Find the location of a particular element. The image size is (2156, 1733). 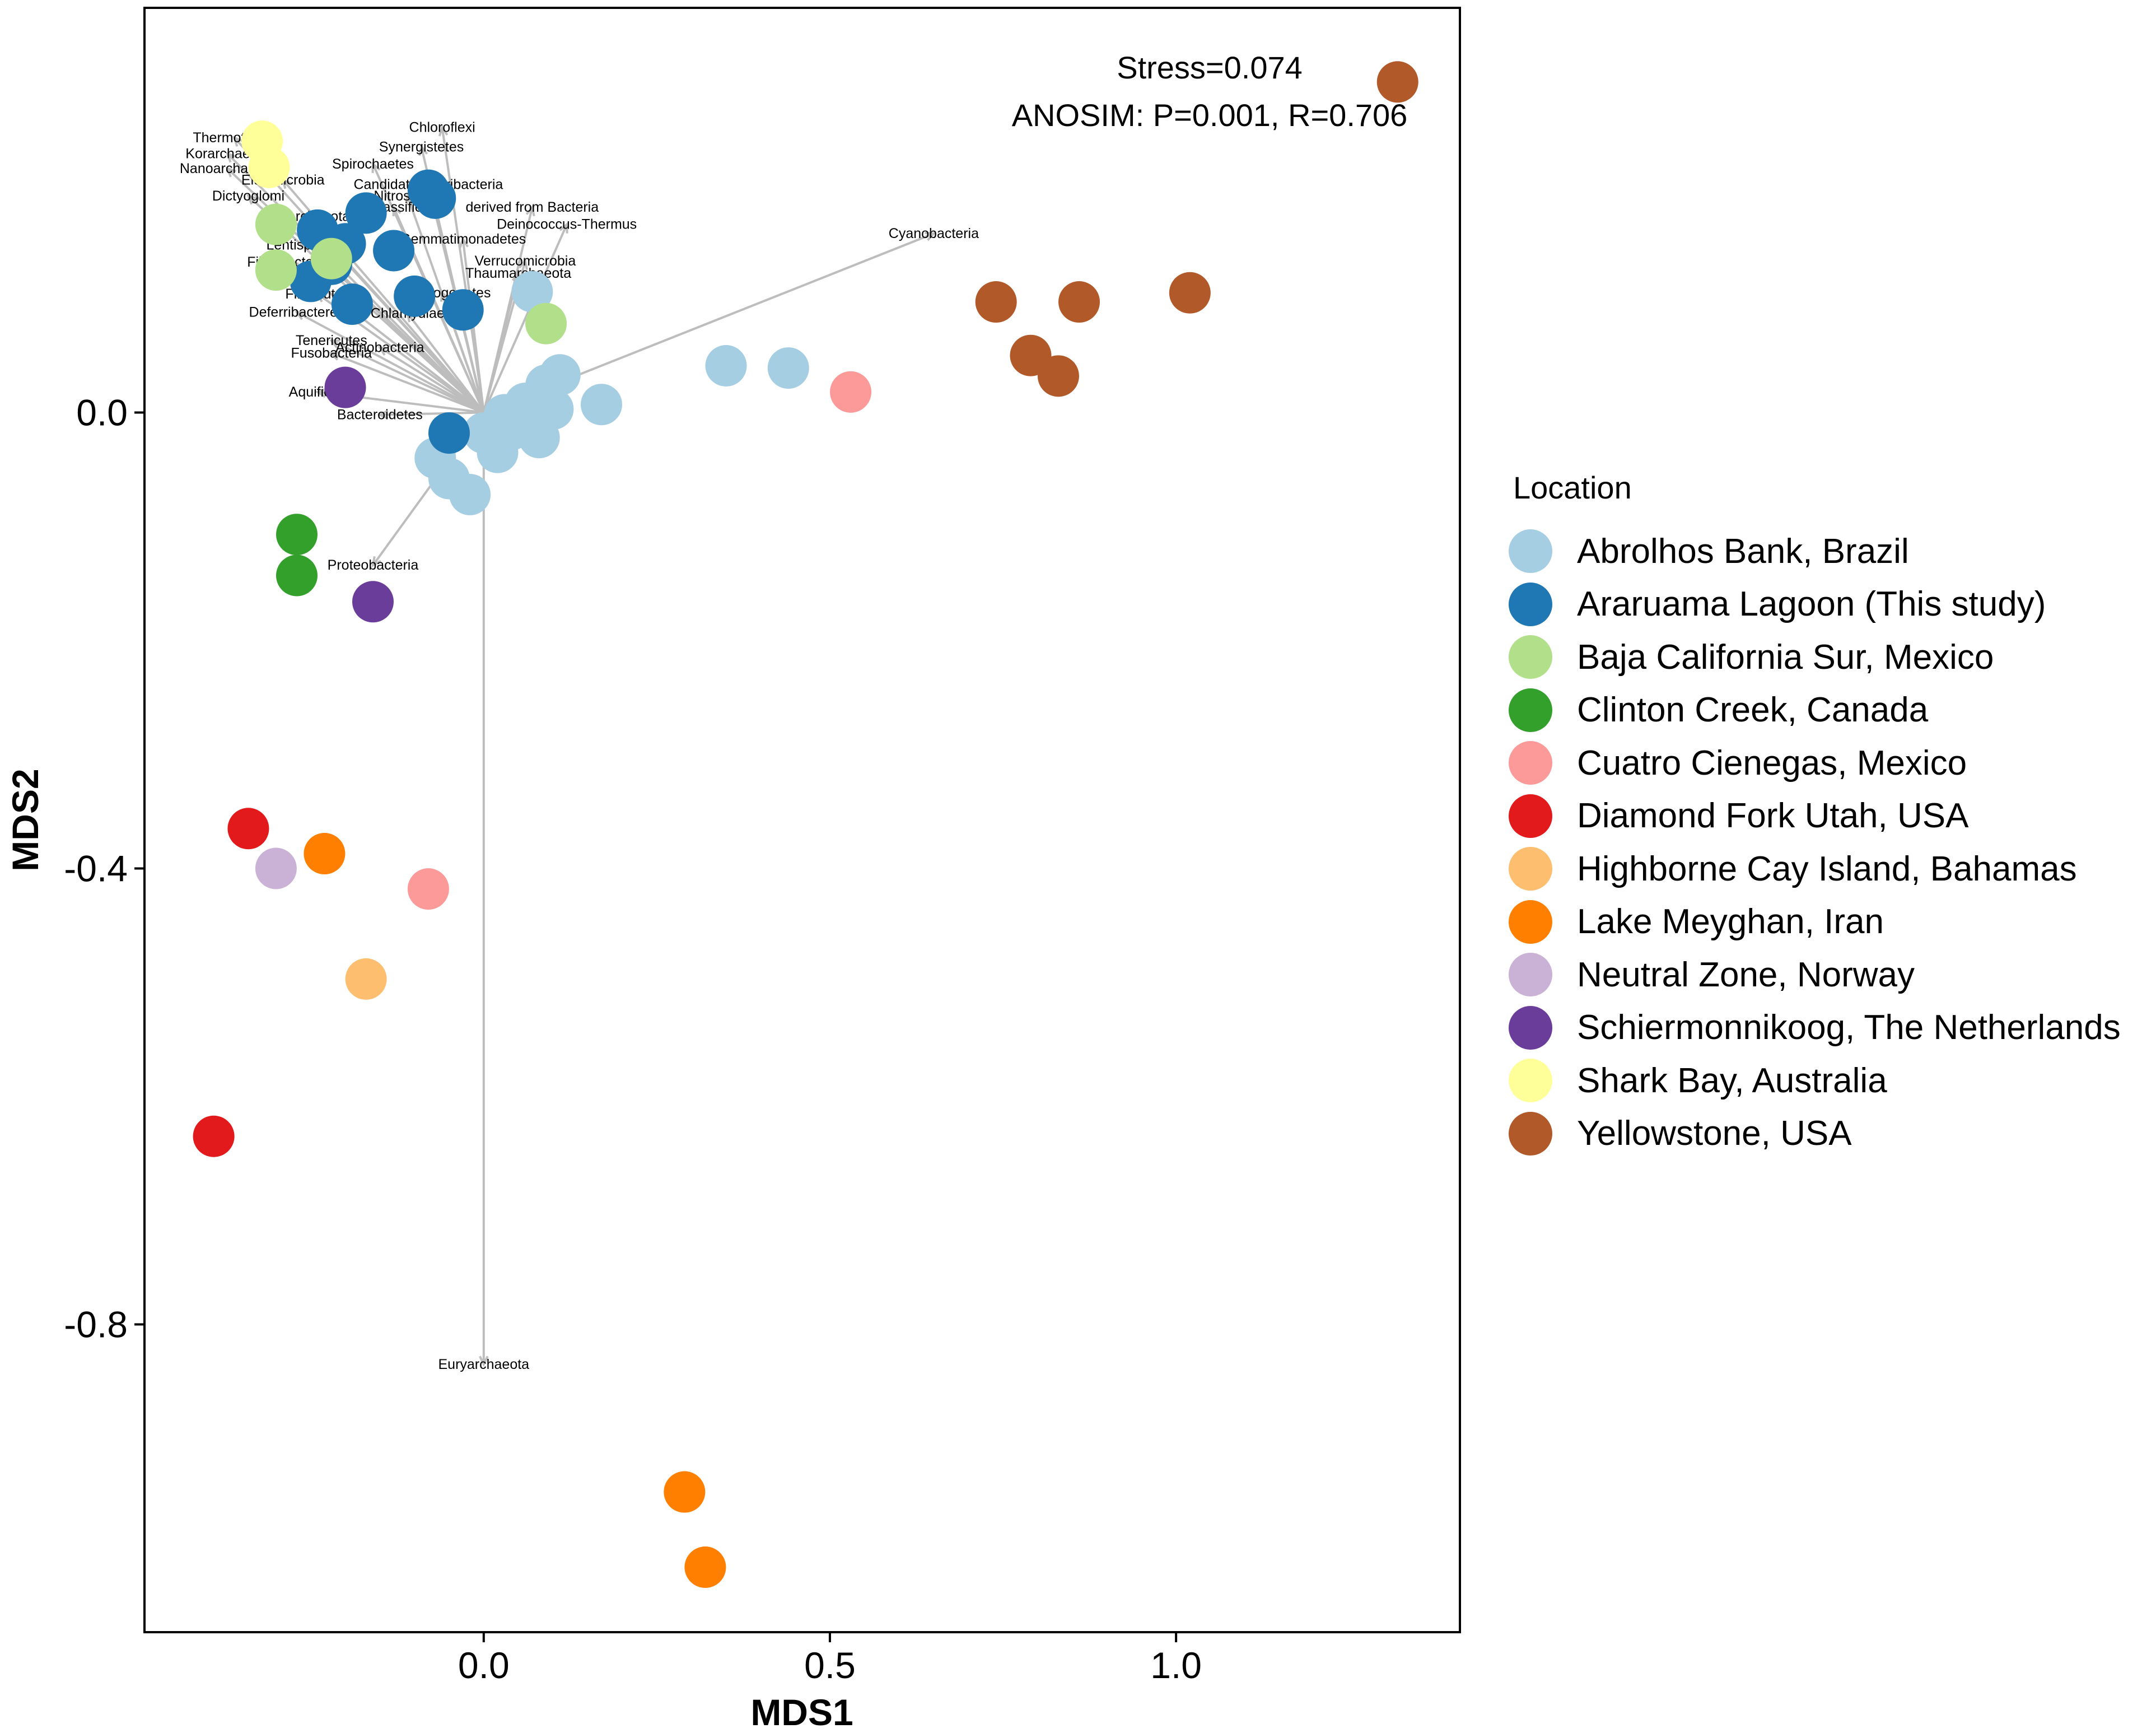

legend-item: Diamond Fork Utah, USA is located at coordinates (1814, 816).